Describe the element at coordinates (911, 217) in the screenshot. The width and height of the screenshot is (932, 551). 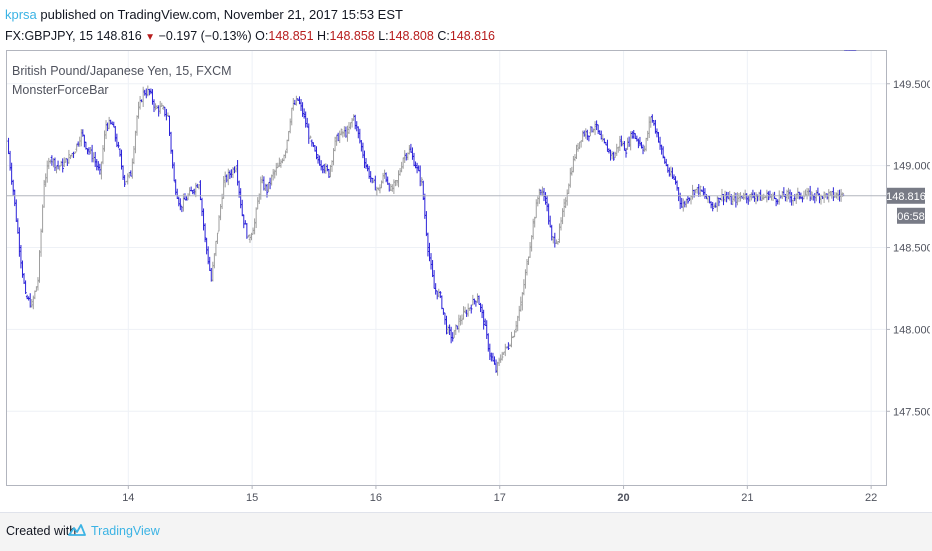
I see `countdown-badge-text: 06:58` at that location.